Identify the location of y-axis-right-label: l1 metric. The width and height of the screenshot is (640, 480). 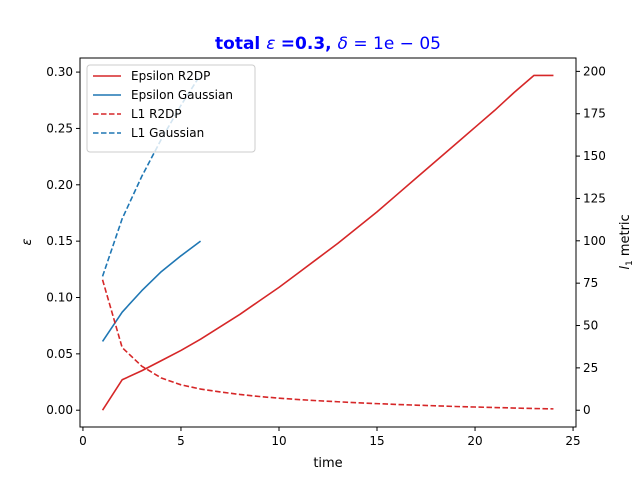
(626, 241).